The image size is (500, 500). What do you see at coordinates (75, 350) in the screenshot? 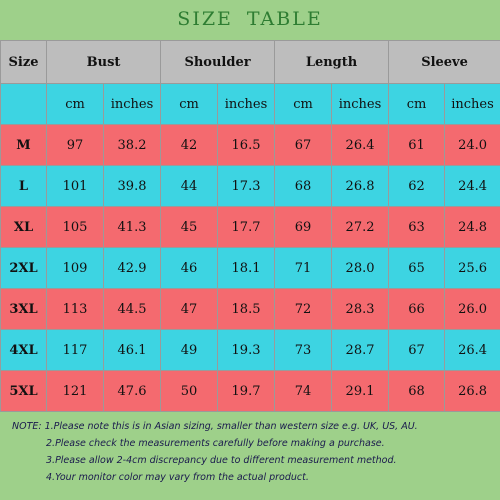
I see `table-cell: 117` at bounding box center [75, 350].